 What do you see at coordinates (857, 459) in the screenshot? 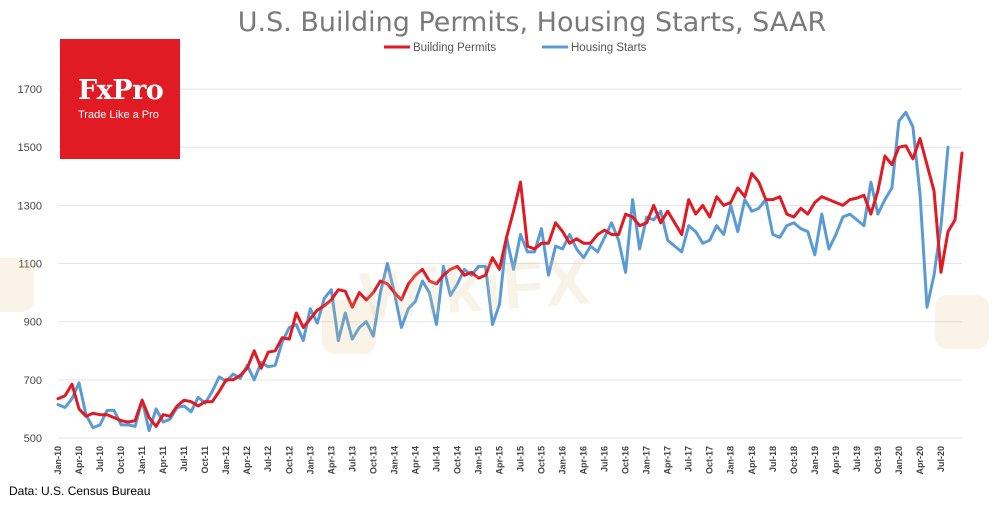
I see `x-tick-label: Jul-19` at bounding box center [857, 459].